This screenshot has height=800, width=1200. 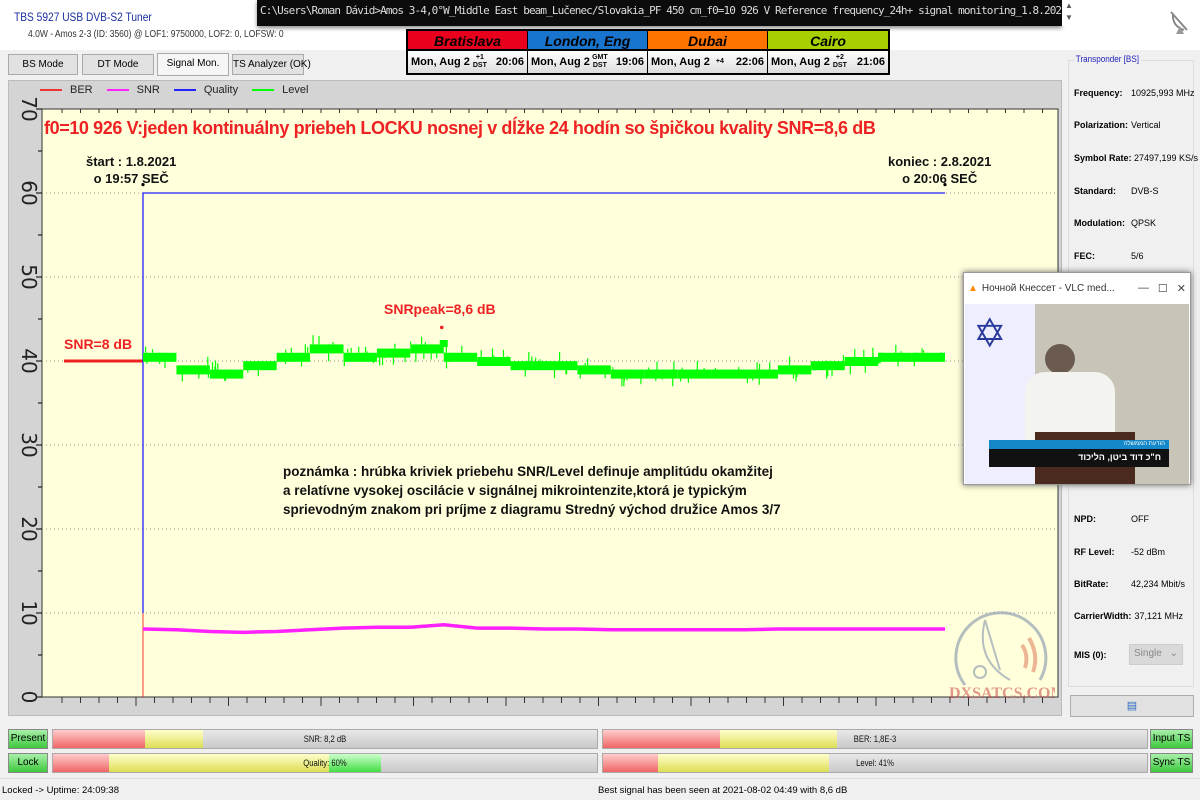 I want to click on speaker-body, so click(x=1070, y=407).